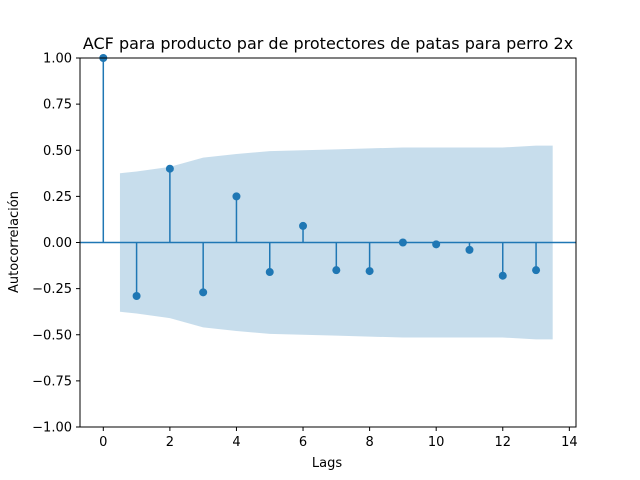  I want to click on y-tick-label: −1.00, so click(52, 428).